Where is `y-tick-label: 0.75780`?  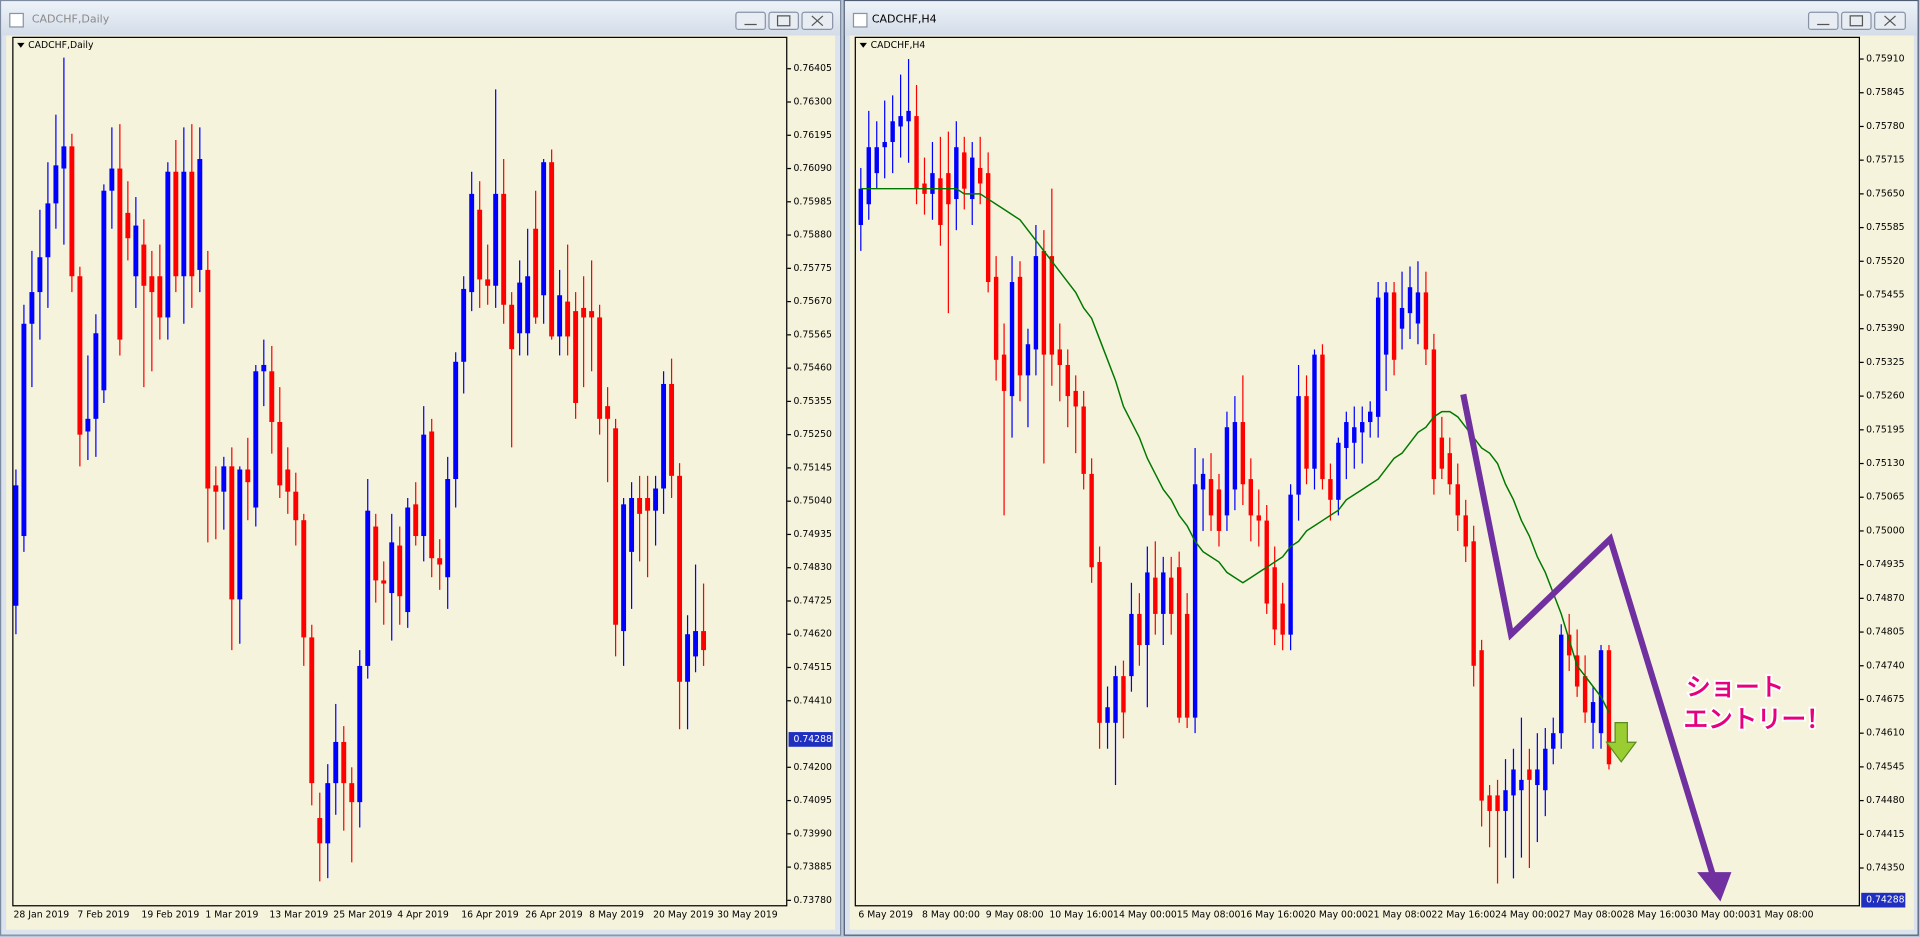
y-tick-label: 0.75780 is located at coordinates (1885, 126).